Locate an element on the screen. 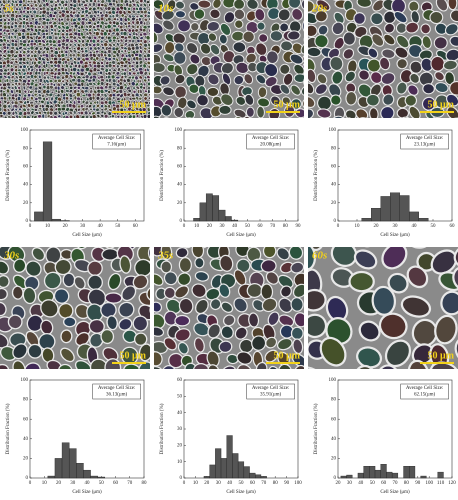 This screenshot has width=458, height=500. y-tick-label: 40 is located at coordinates (180, 413).